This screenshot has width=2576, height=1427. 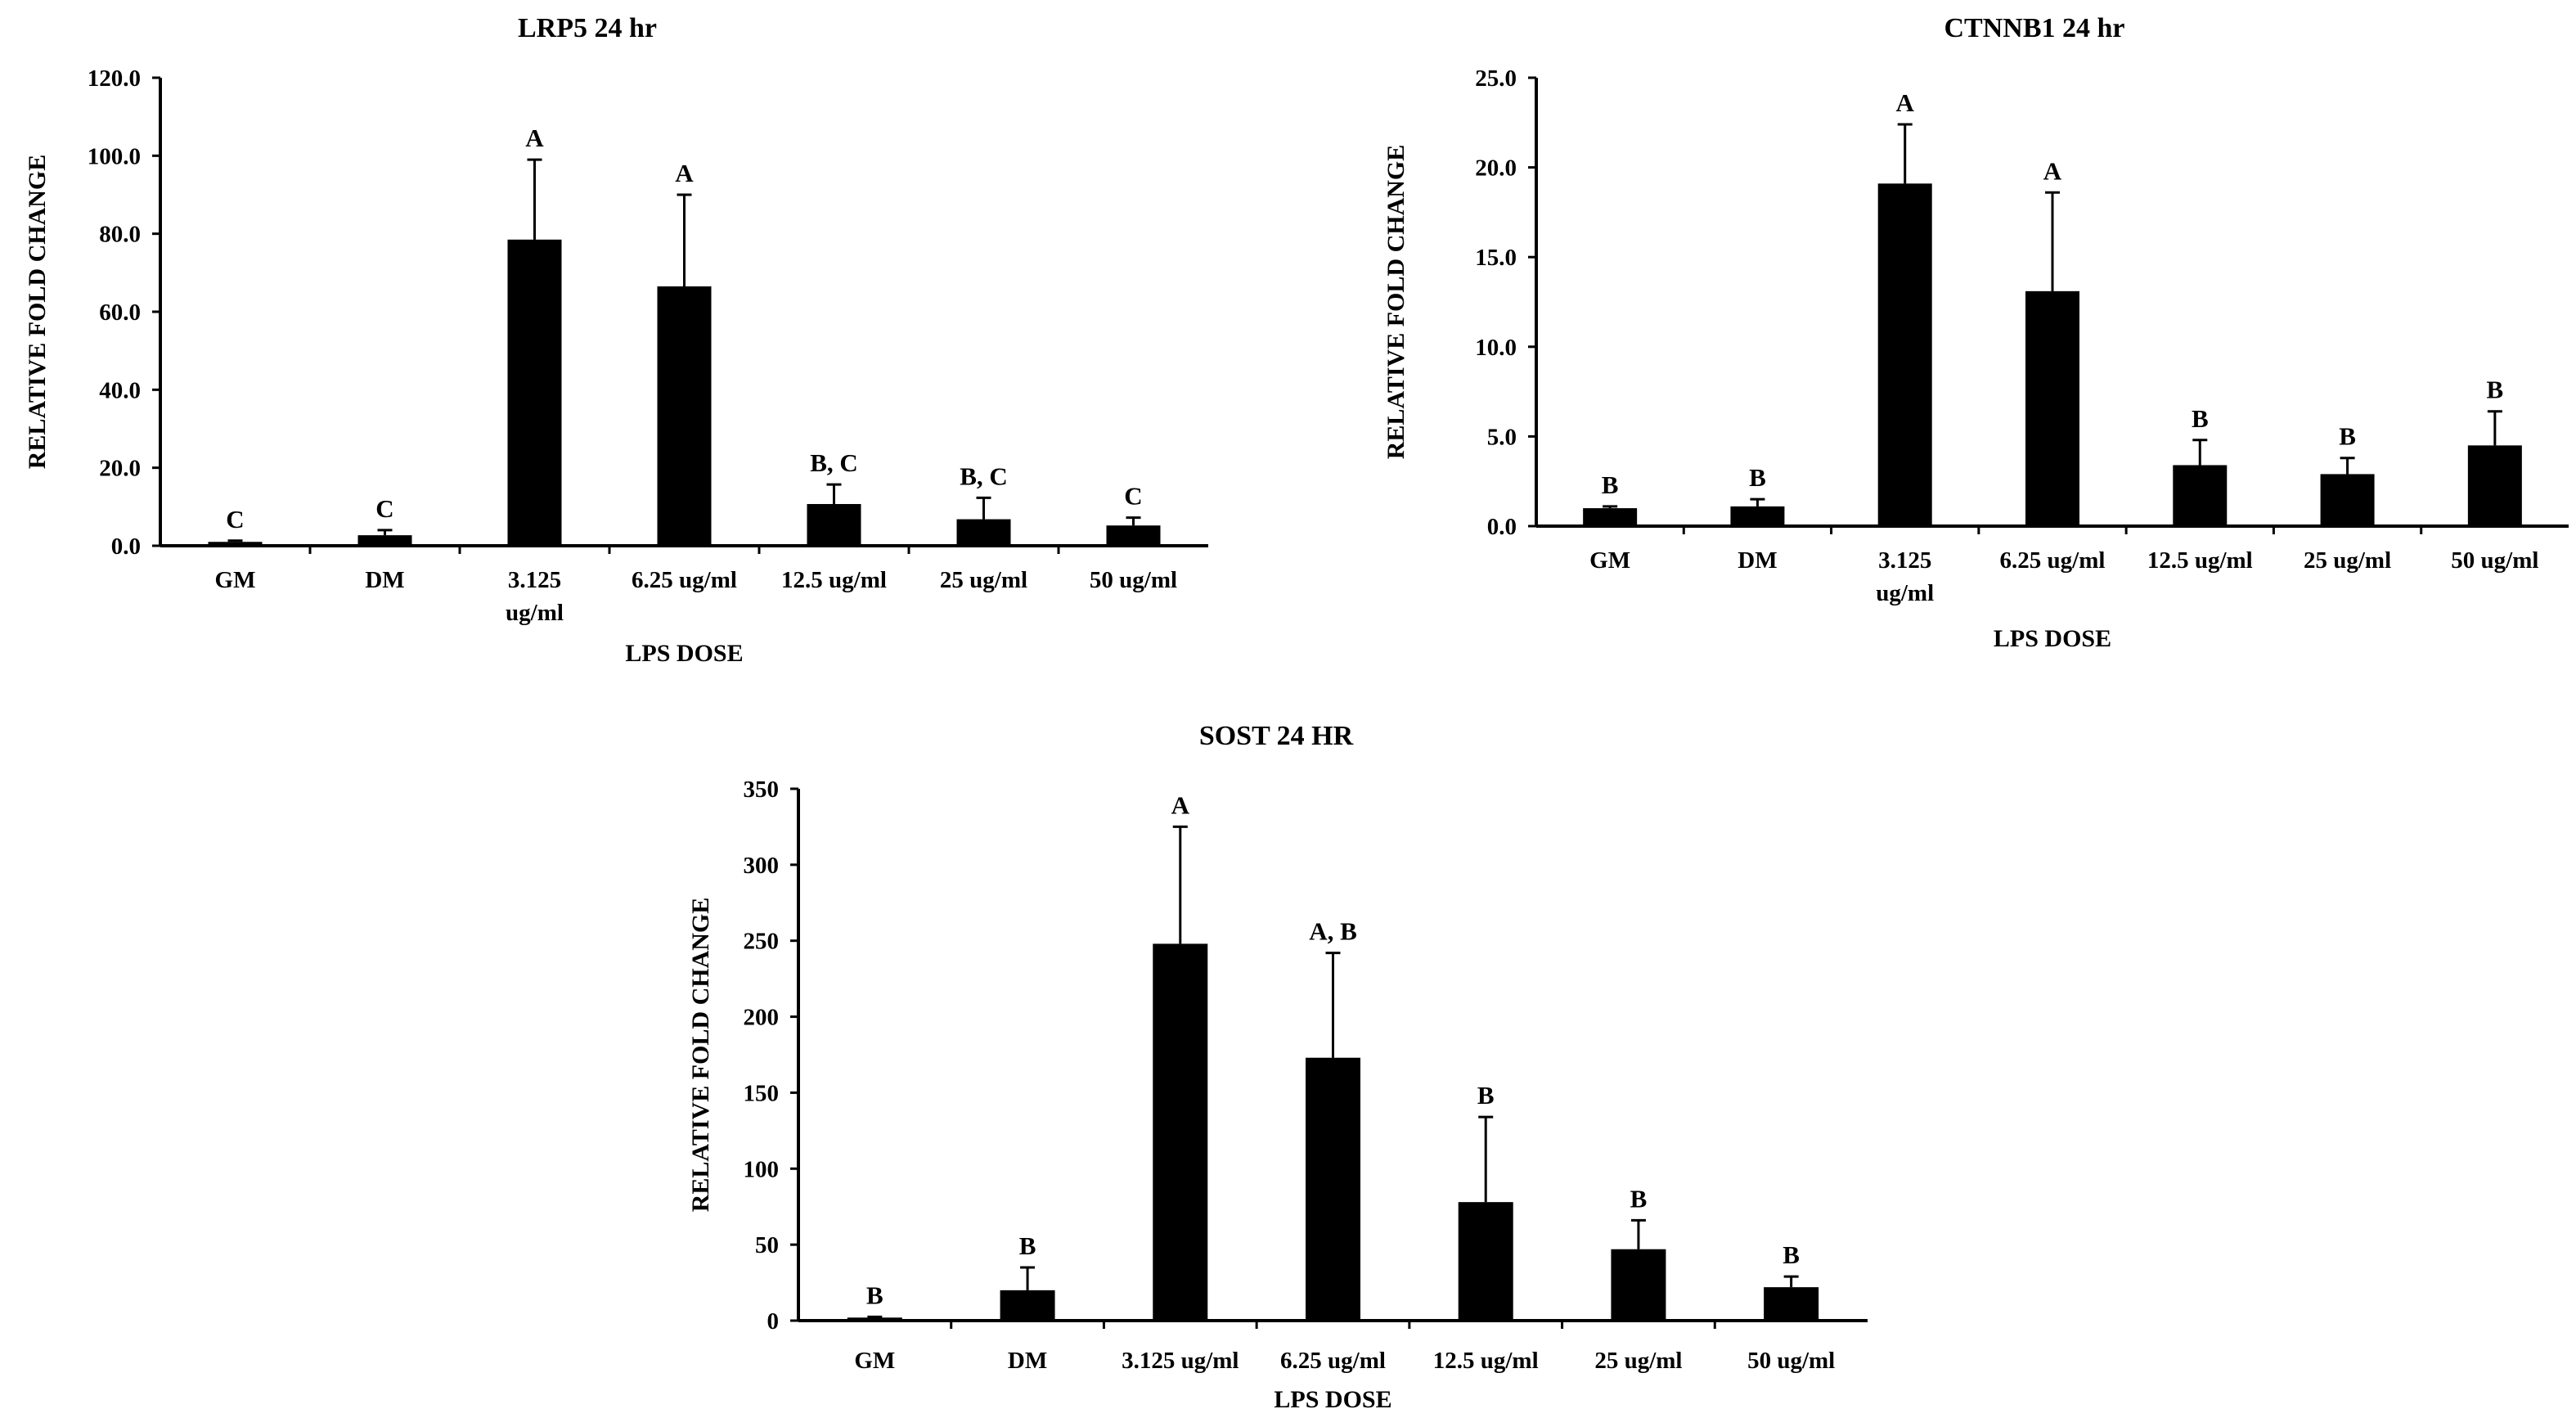 What do you see at coordinates (2347, 560) in the screenshot?
I see `chart2-category-label: 25 ug/ml` at bounding box center [2347, 560].